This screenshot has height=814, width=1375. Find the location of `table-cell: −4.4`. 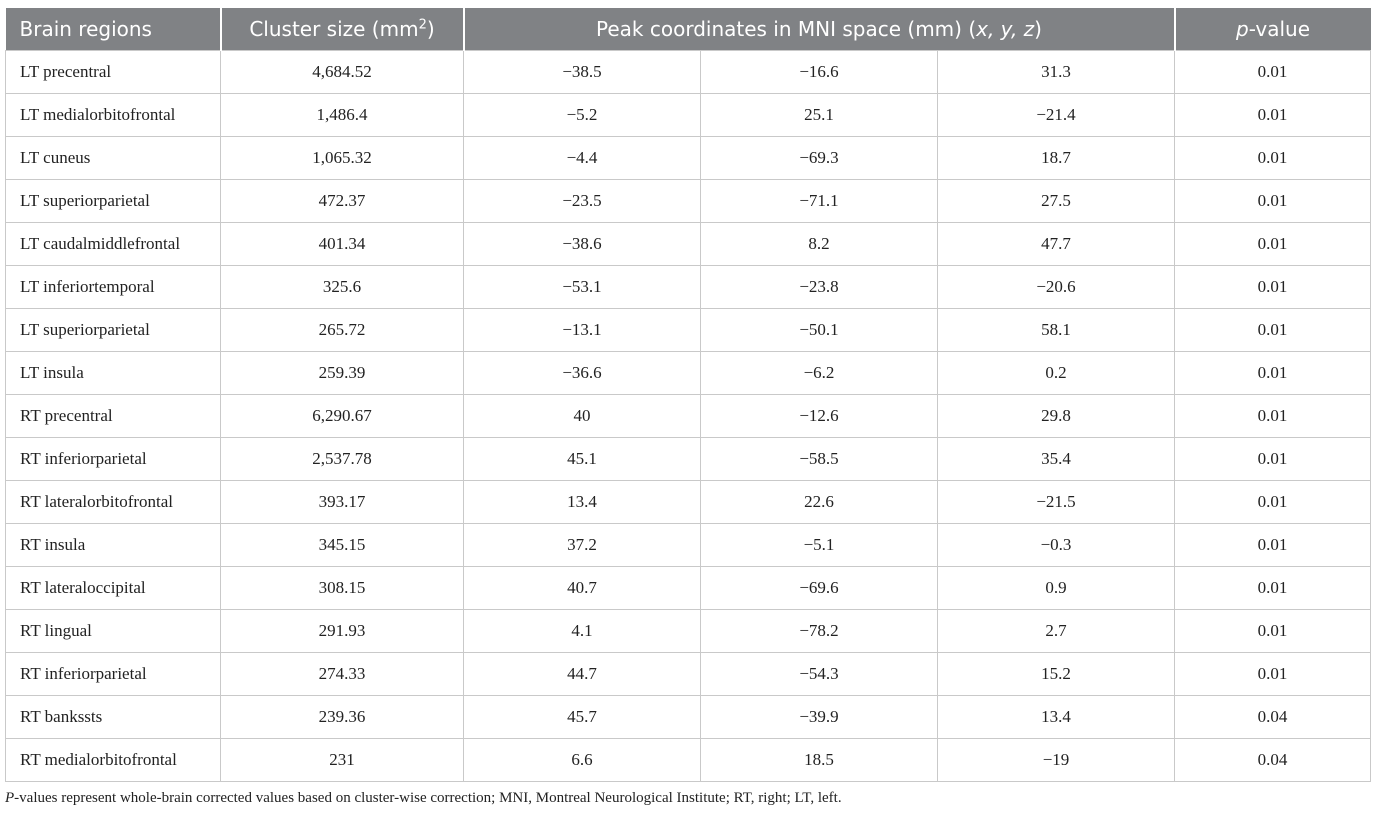

table-cell: −4.4 is located at coordinates (582, 158).